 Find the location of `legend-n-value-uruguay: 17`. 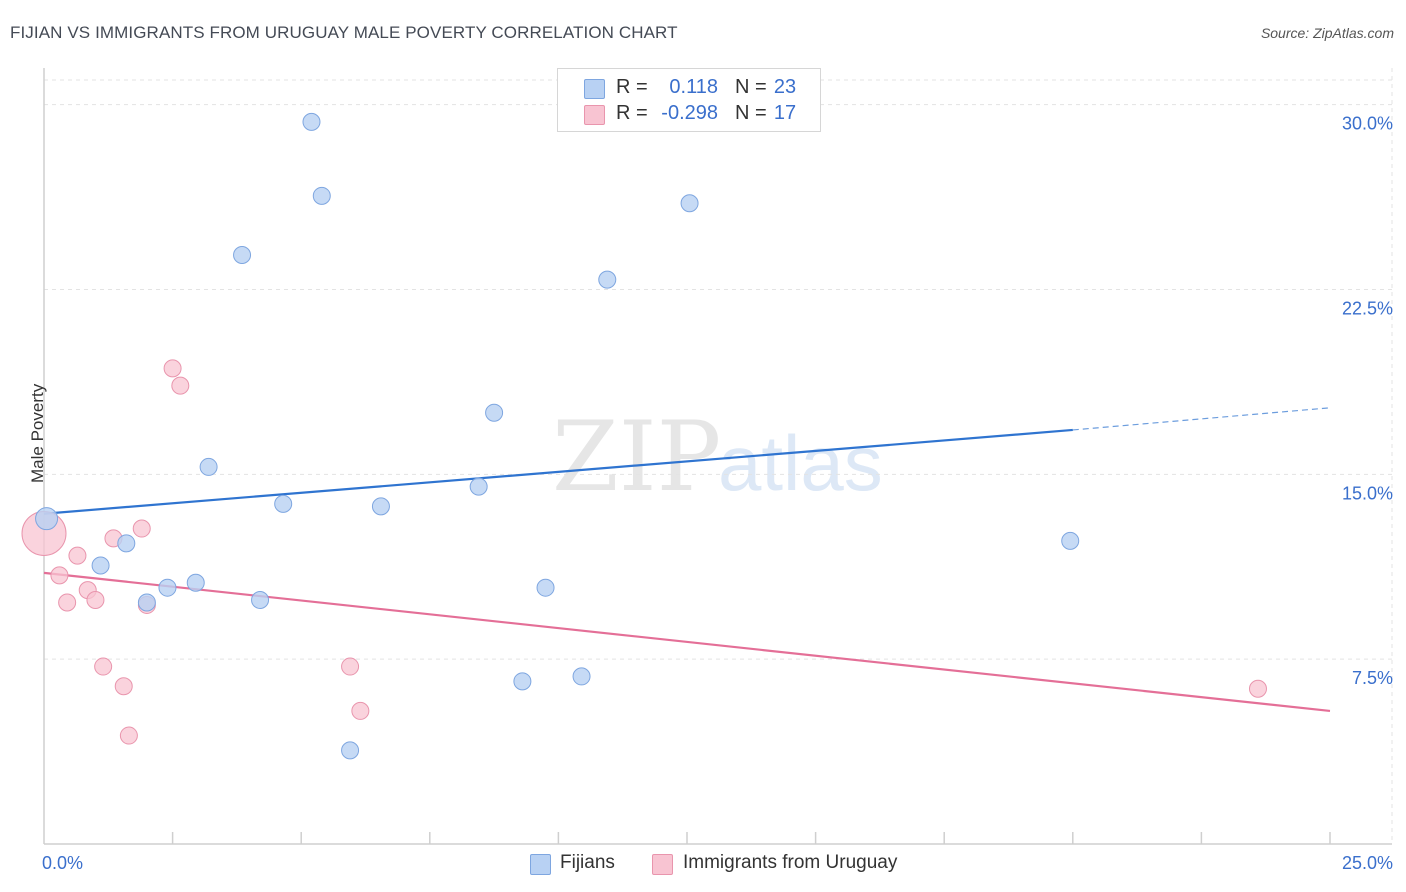

legend-n-value-uruguay: 17 is located at coordinates (785, 113).